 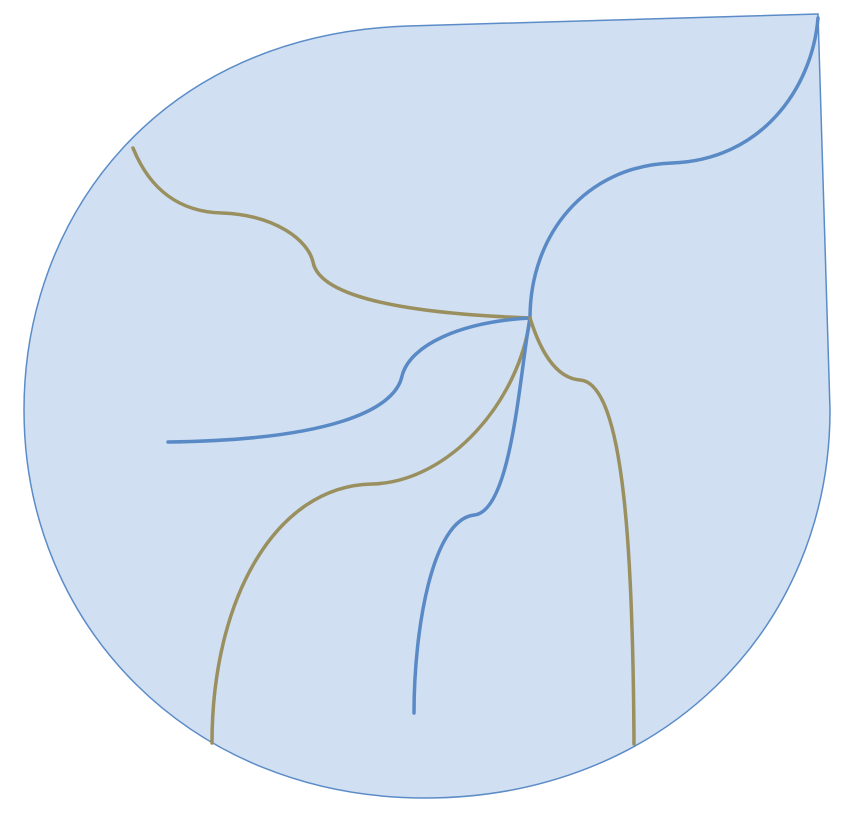 What do you see at coordinates (349, 380) in the screenshot?
I see `left-branch` at bounding box center [349, 380].